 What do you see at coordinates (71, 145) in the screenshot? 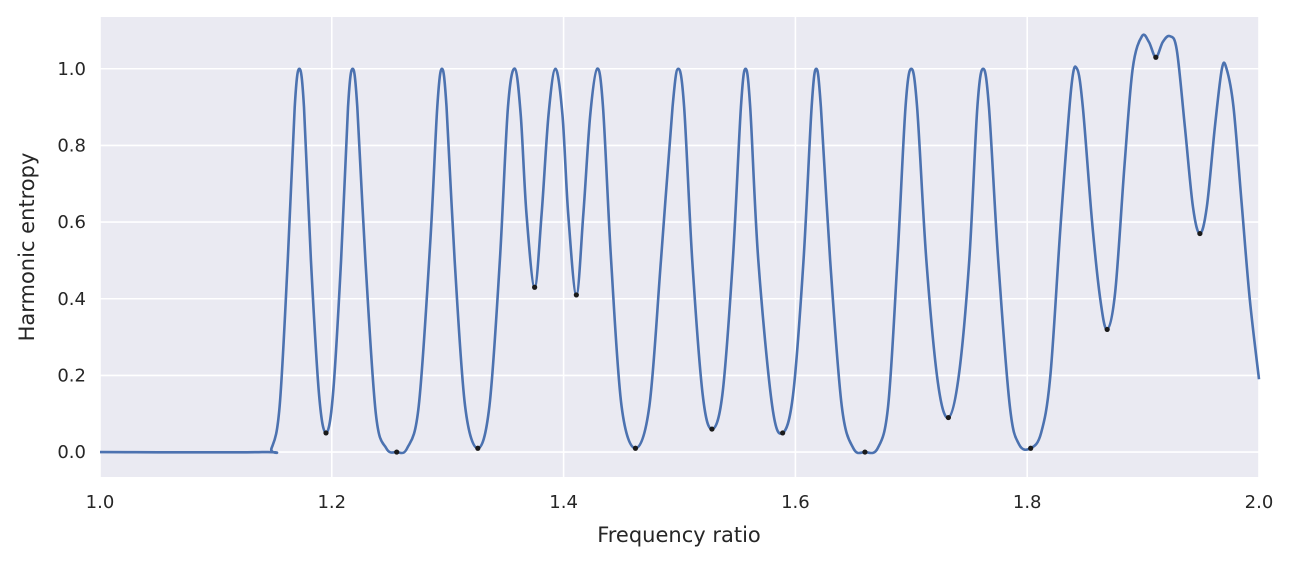
I see `y-tick-label: 0.8` at bounding box center [71, 145].